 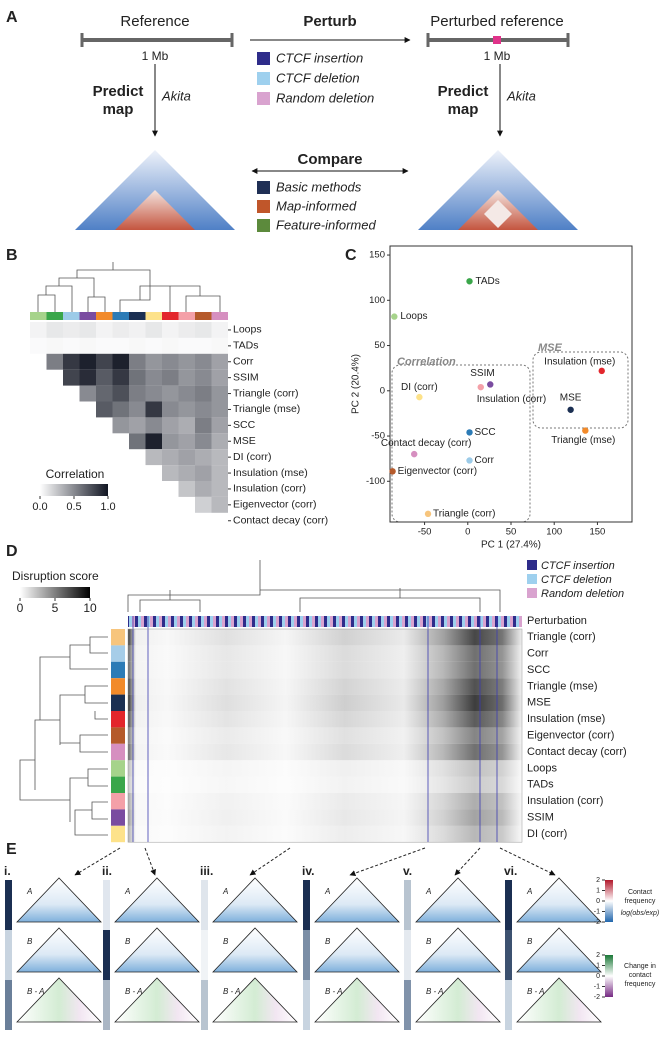 I want to click on point-label: Corr, so click(x=485, y=460).